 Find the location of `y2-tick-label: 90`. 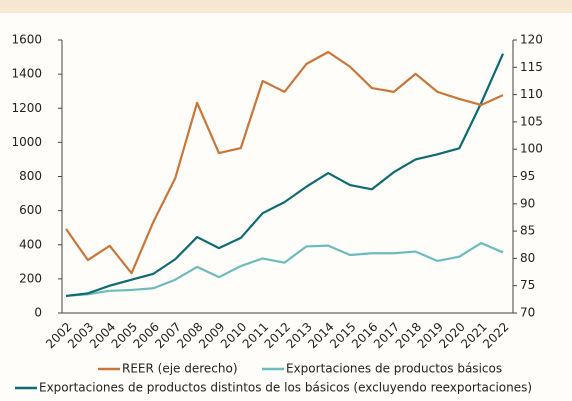

y2-tick-label: 90 is located at coordinates (527, 203).